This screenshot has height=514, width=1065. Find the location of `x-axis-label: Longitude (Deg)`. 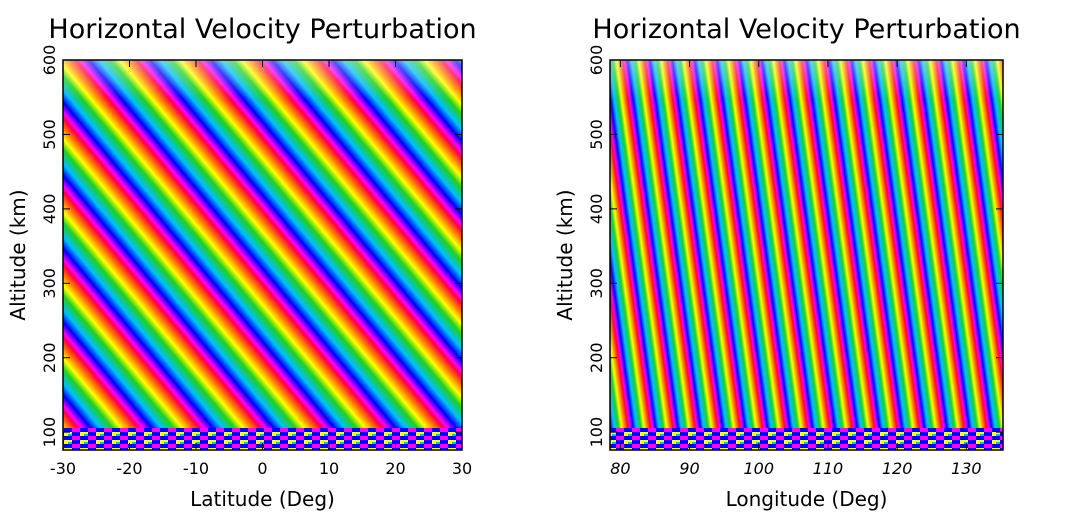

x-axis-label: Longitude (Deg) is located at coordinates (807, 499).